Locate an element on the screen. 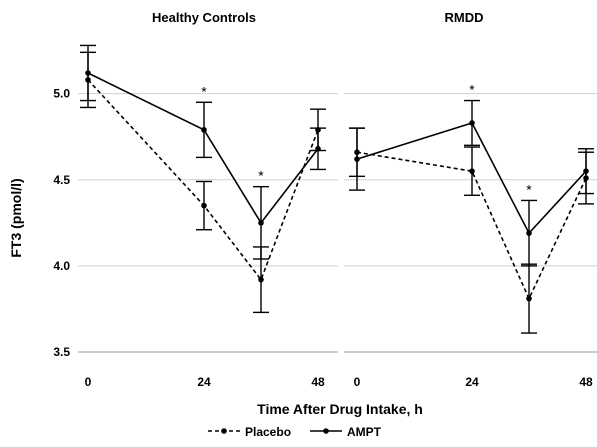  x-tick-label-right: 48 is located at coordinates (586, 382).